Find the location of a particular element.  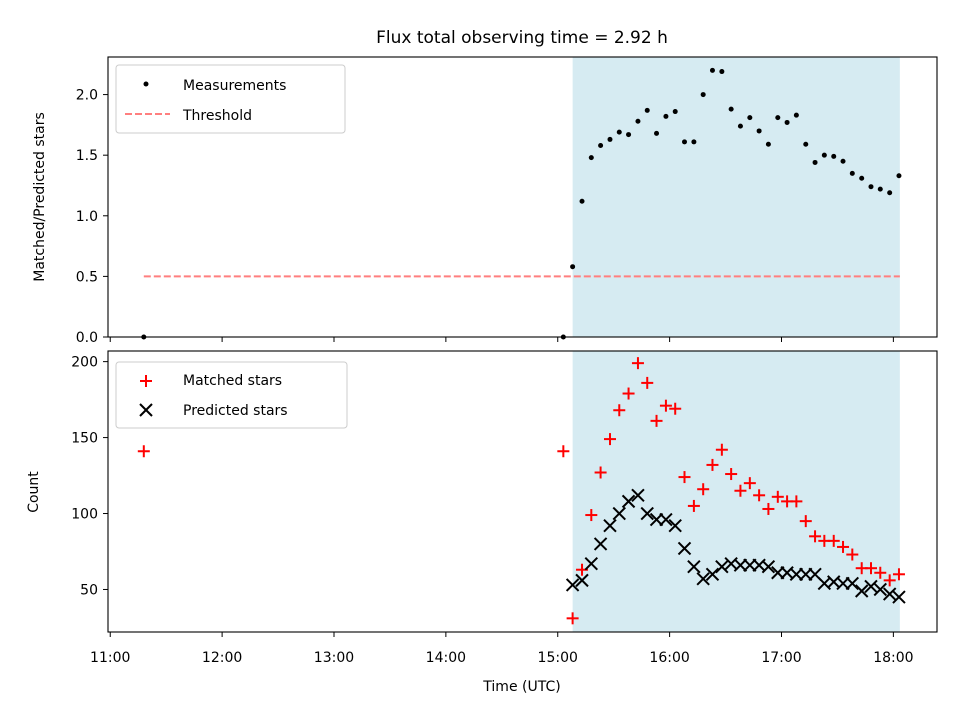

legend-matched-label: Matched stars is located at coordinates (232, 381).